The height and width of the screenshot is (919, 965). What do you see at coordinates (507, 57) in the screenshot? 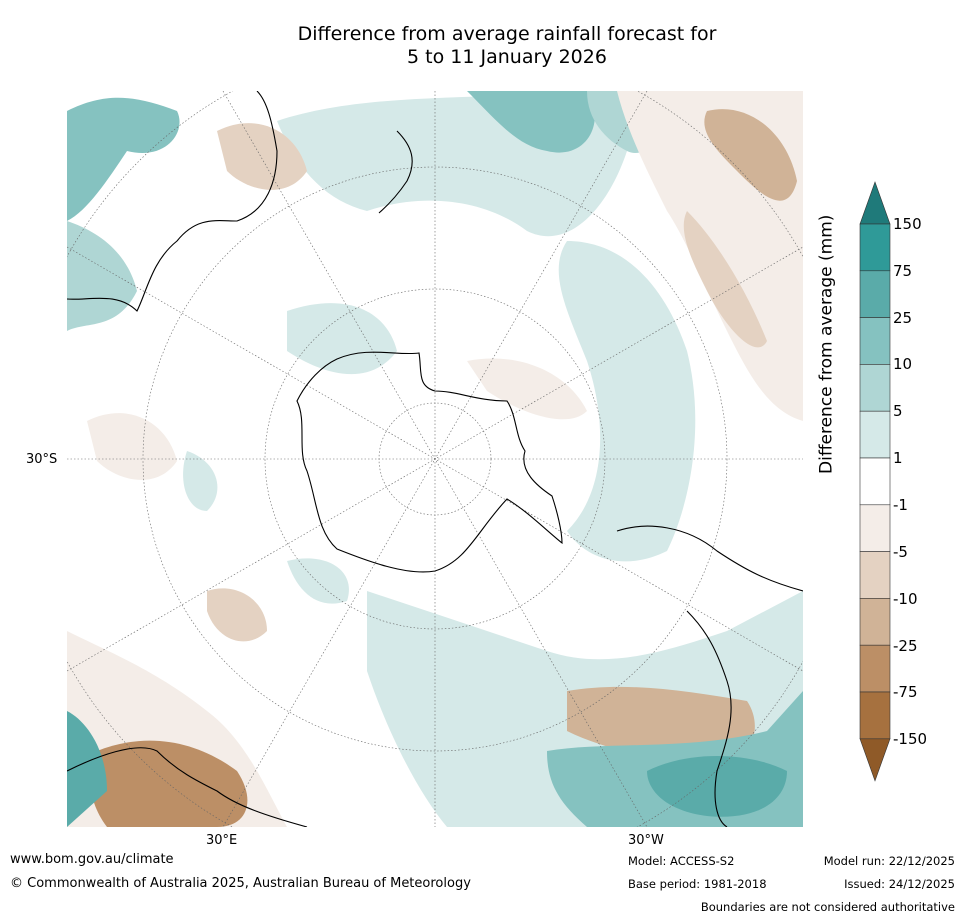
I see `map-title-line2: 5 to 11 January 2026` at bounding box center [507, 57].